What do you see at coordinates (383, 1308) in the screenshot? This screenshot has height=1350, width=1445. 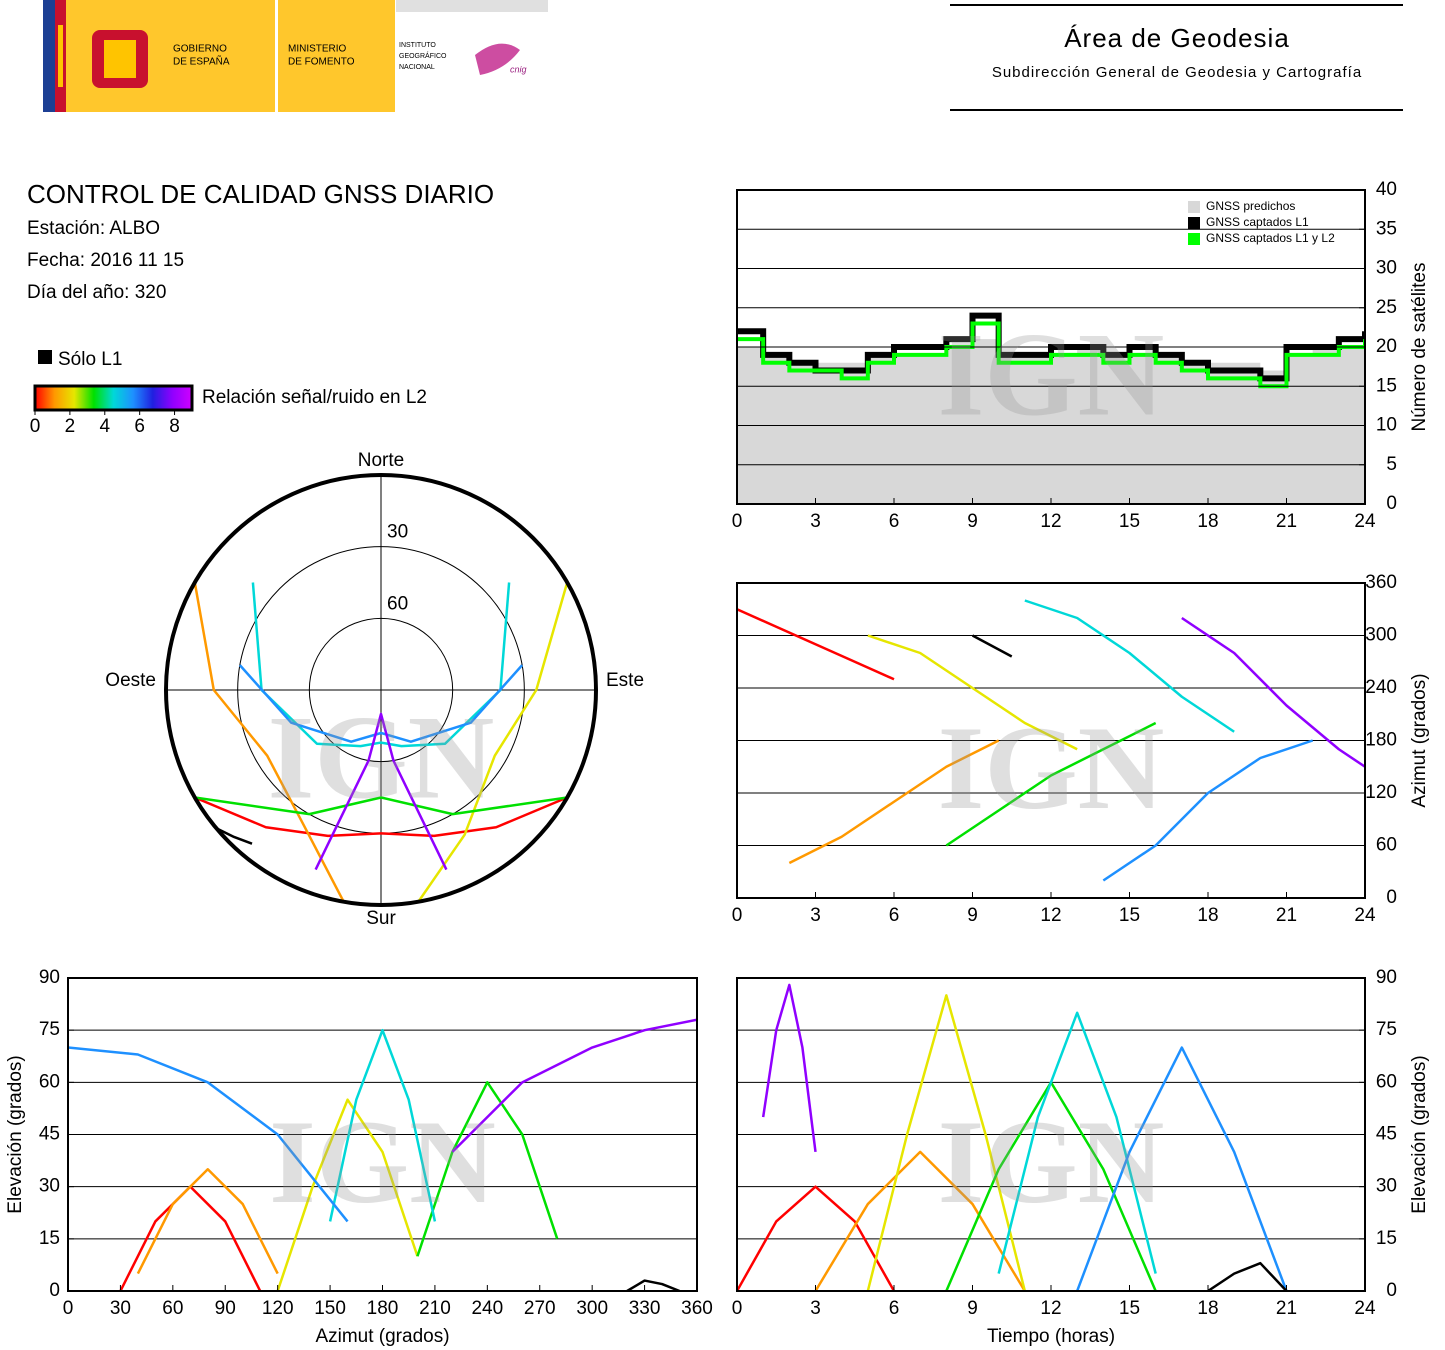 I see `x-tick-label: 180` at bounding box center [383, 1308].